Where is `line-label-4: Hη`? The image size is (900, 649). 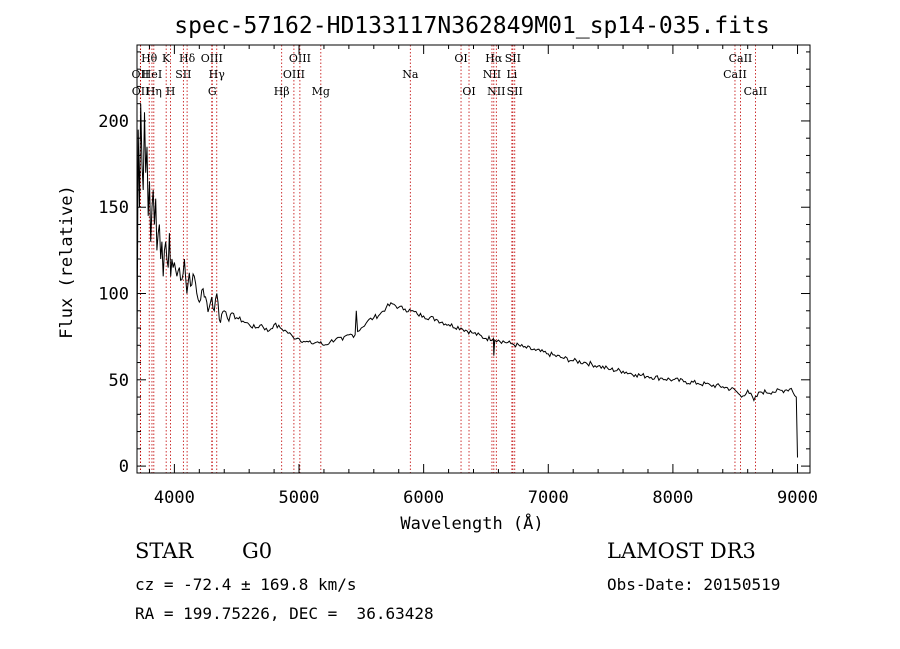
line-label-4: Hη is located at coordinates (154, 91).